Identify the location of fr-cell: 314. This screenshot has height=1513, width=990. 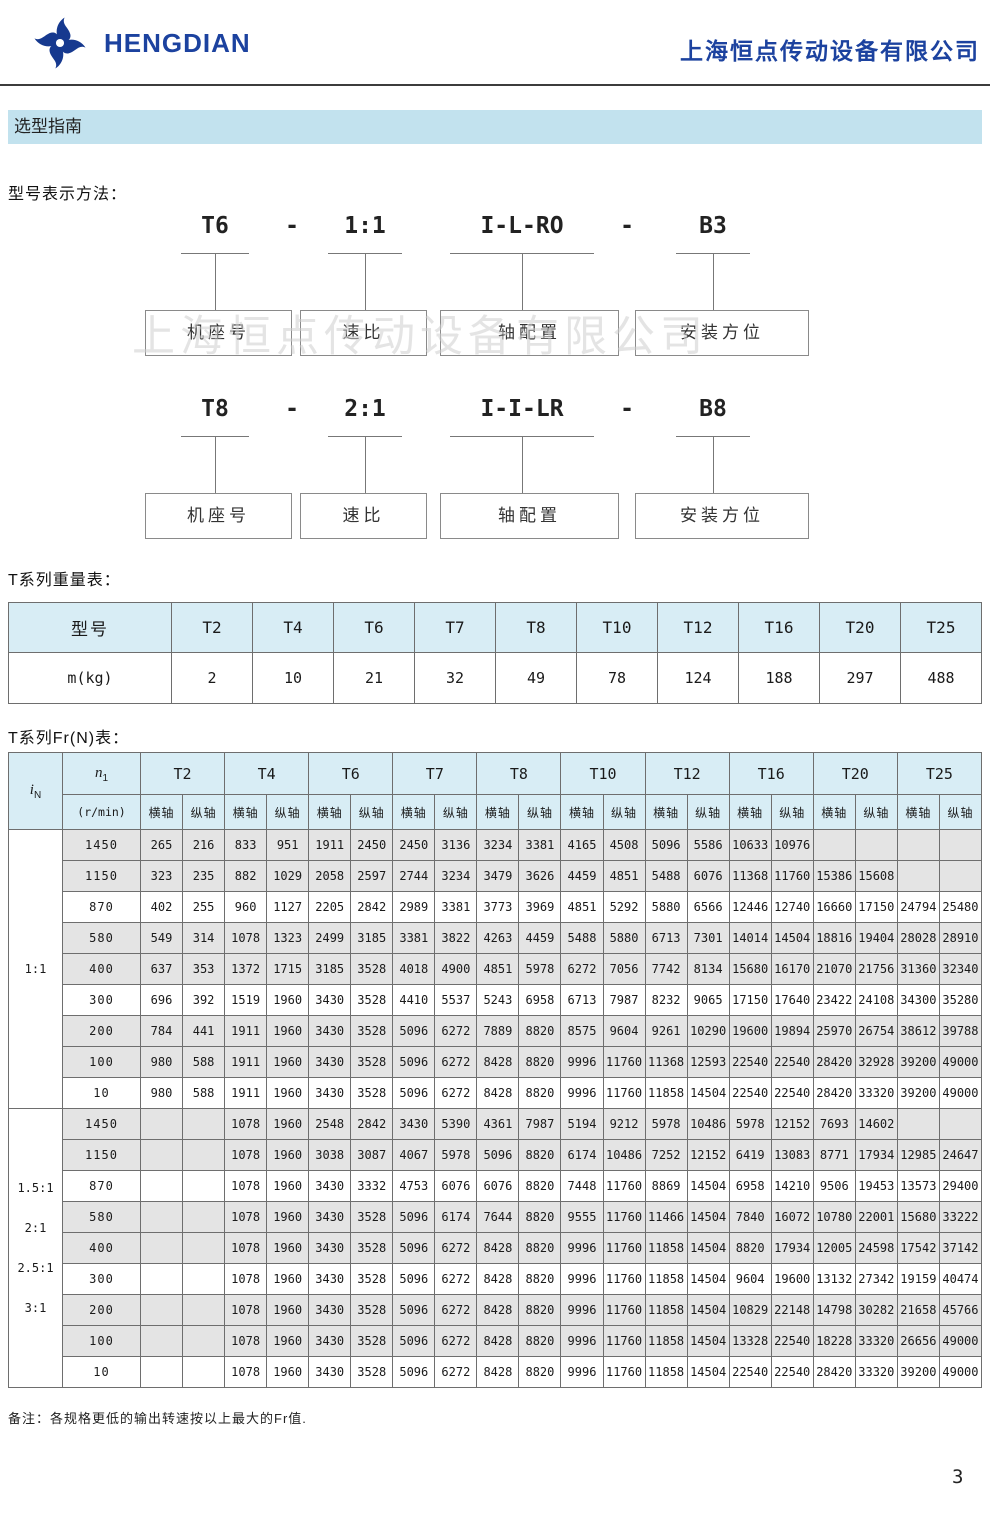
(204, 938).